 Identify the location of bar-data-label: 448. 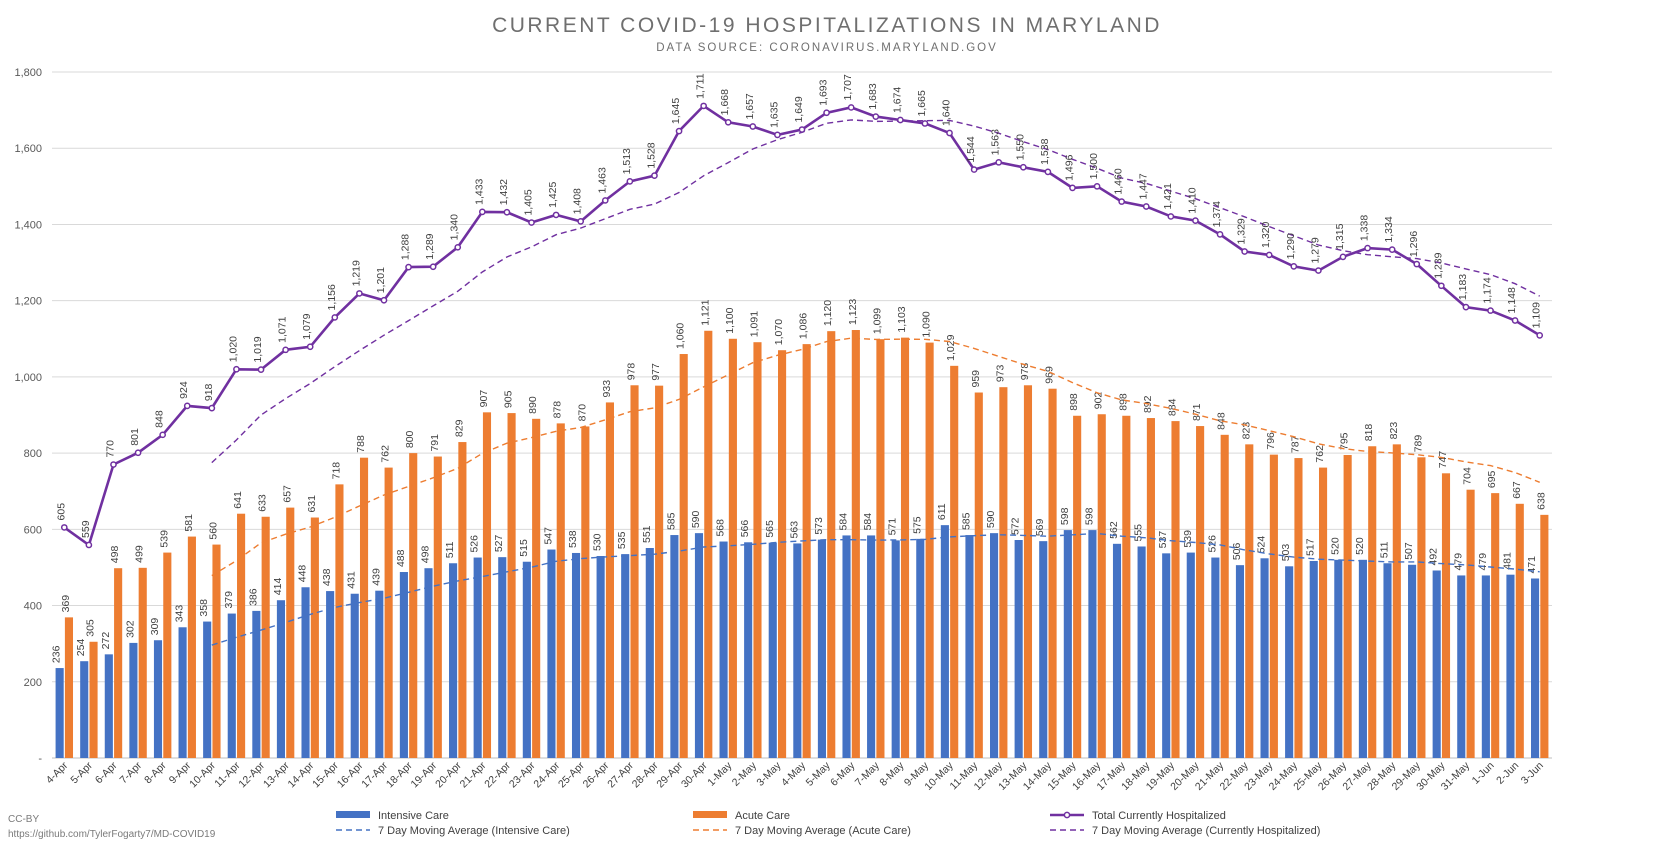
(303, 574).